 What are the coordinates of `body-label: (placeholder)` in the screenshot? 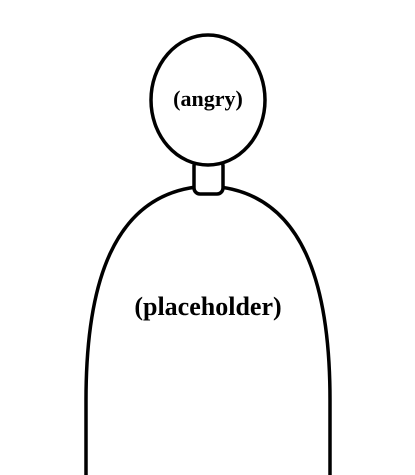 It's located at (207, 306).